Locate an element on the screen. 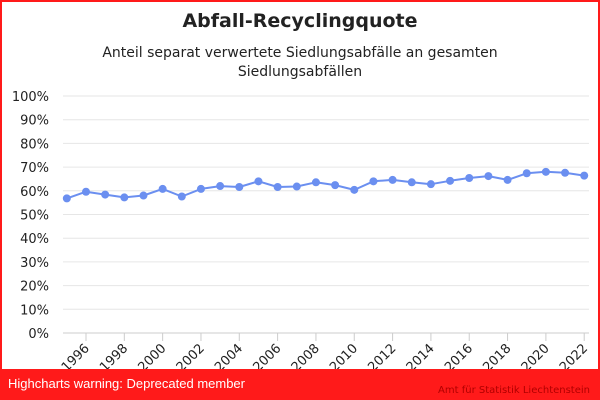 The height and width of the screenshot is (400, 600). x-tick-label: 2010 is located at coordinates (344, 355).